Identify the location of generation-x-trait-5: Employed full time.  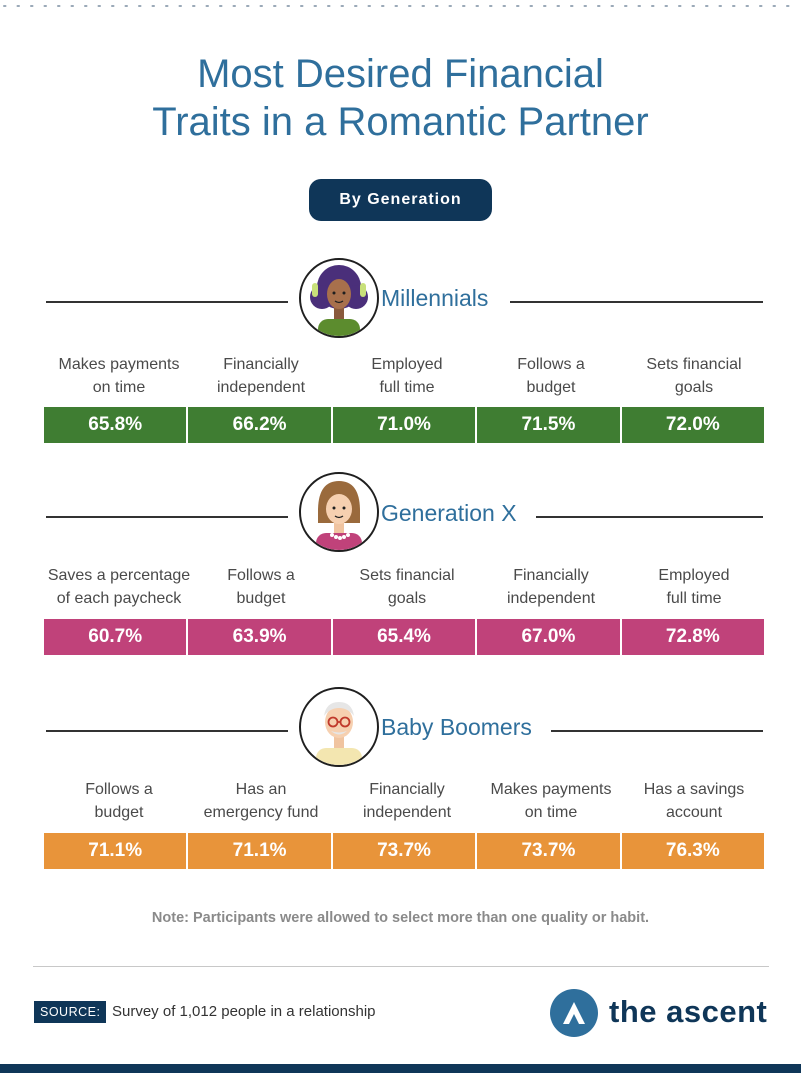
(694, 587).